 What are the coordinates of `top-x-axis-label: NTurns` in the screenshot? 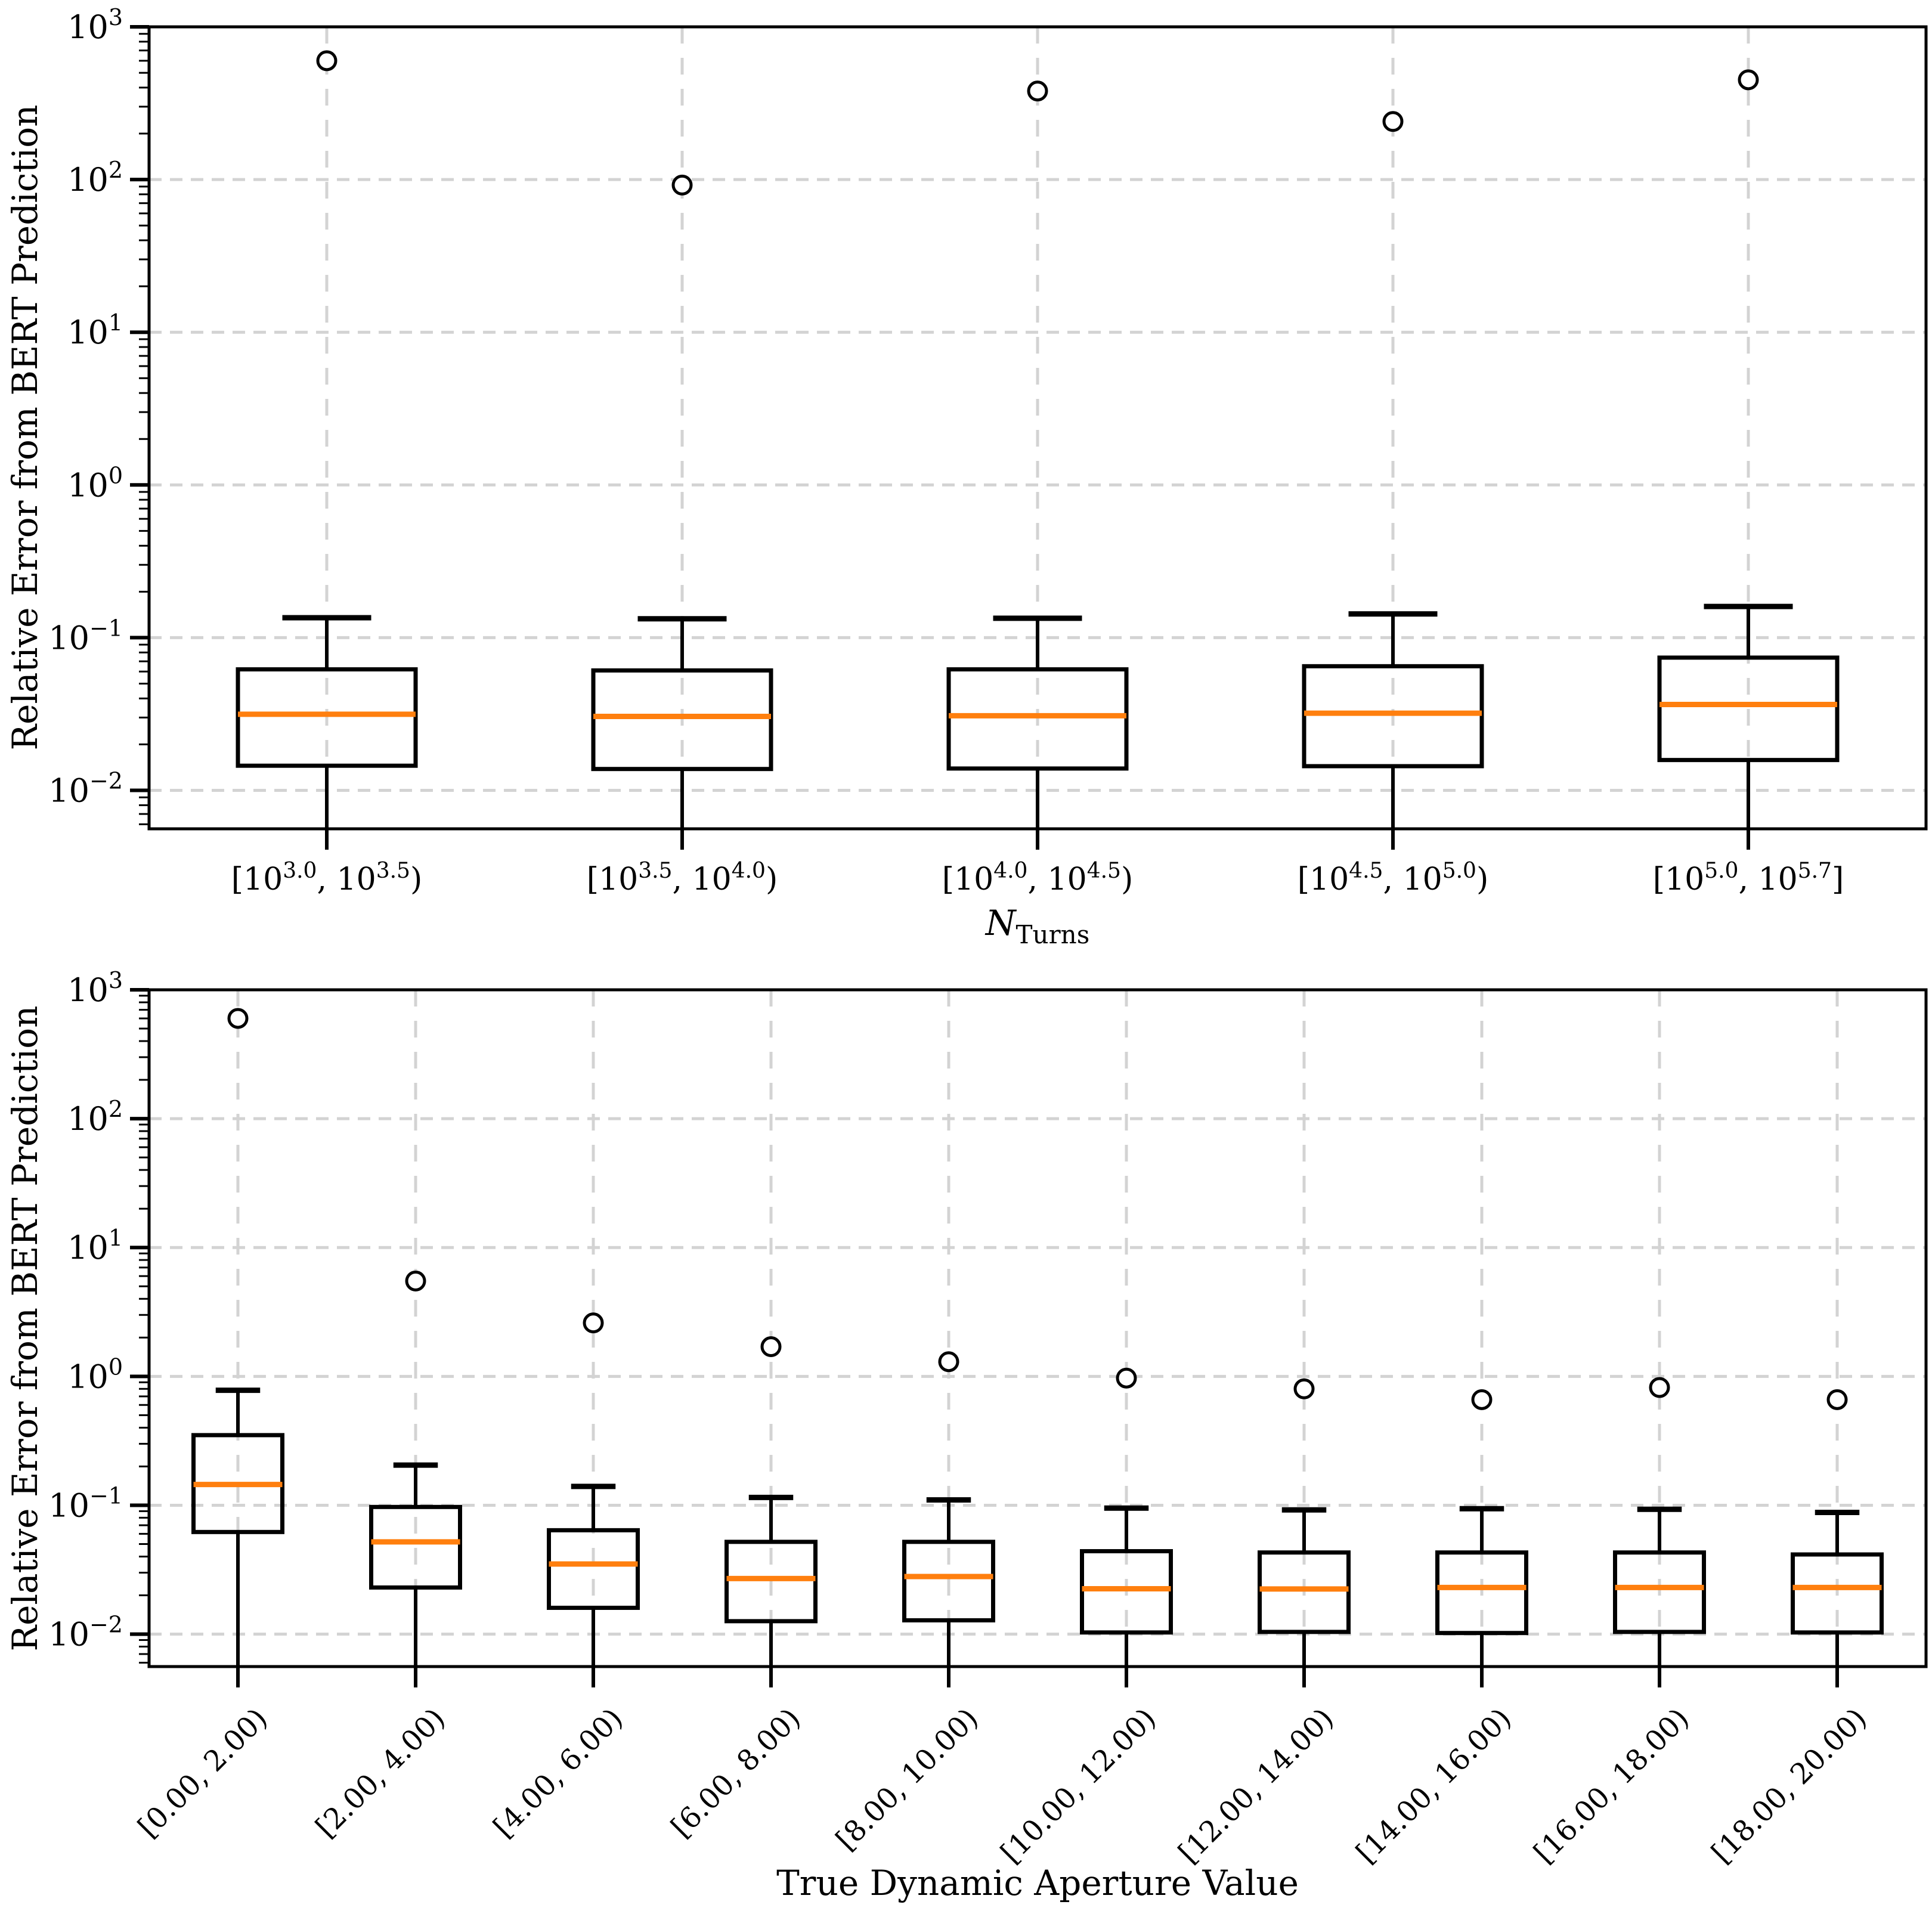 It's located at (1037, 926).